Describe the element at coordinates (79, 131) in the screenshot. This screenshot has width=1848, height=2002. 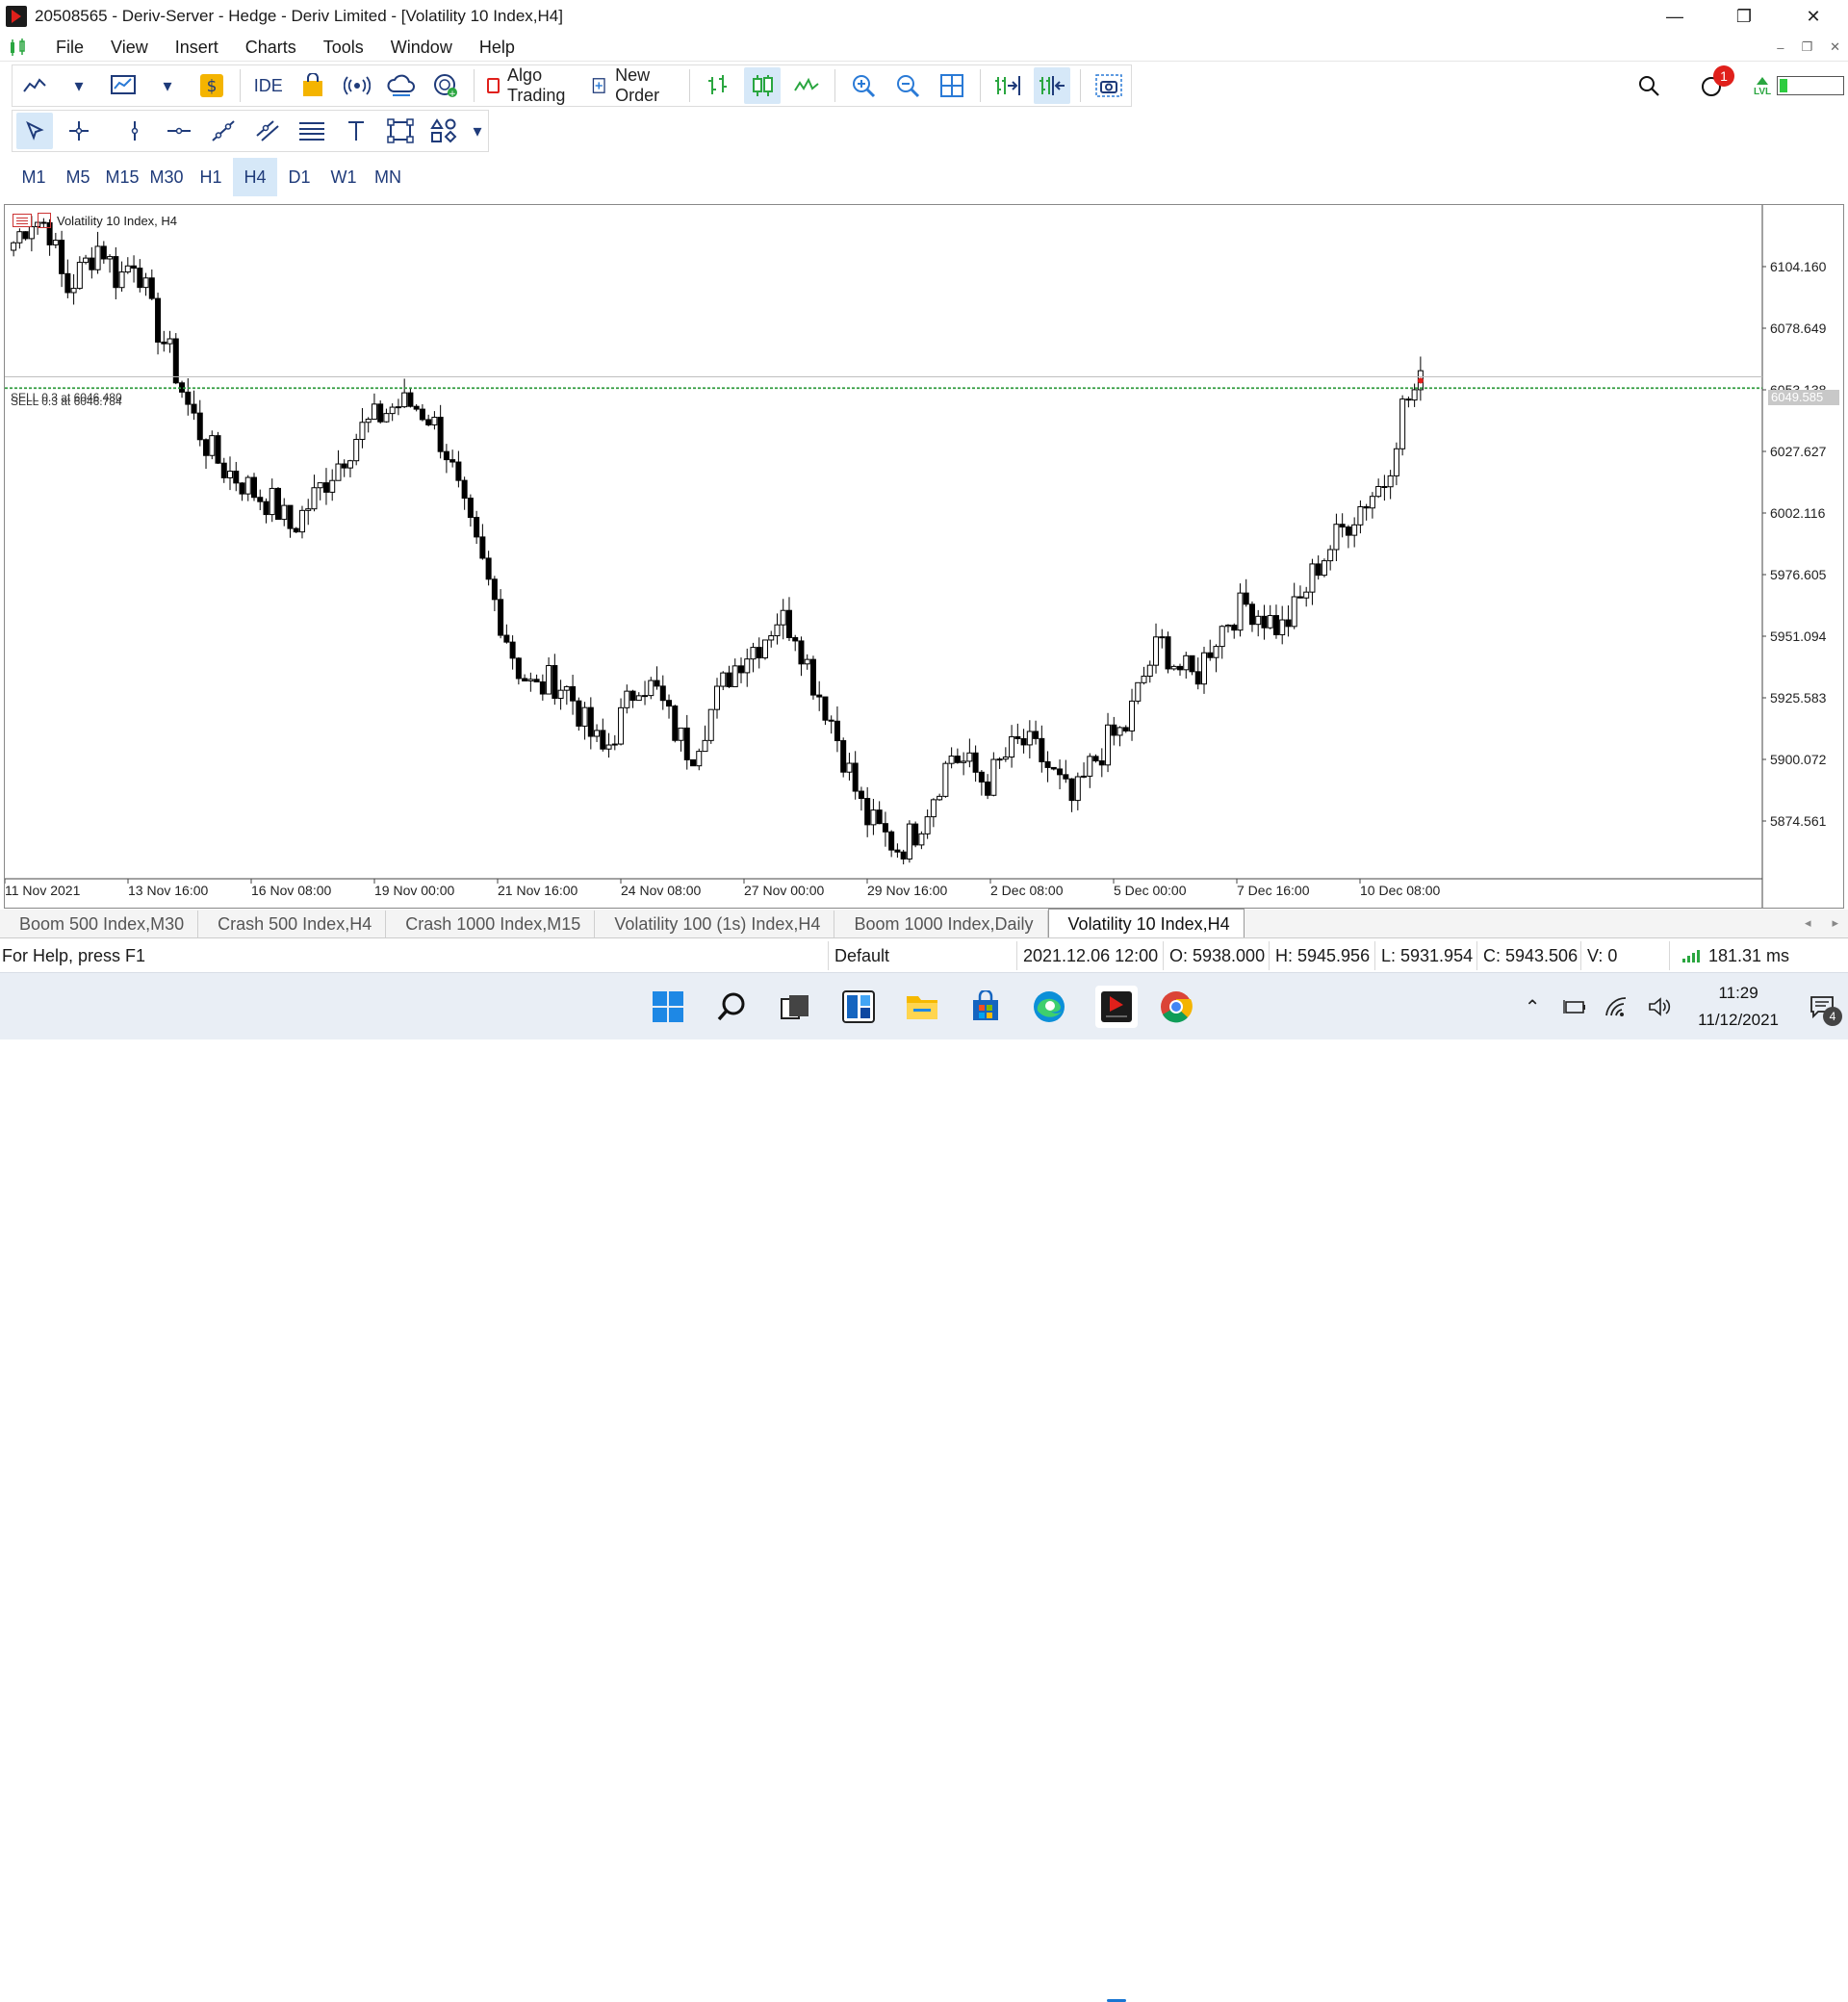
I see `crosshair-icon` at that location.